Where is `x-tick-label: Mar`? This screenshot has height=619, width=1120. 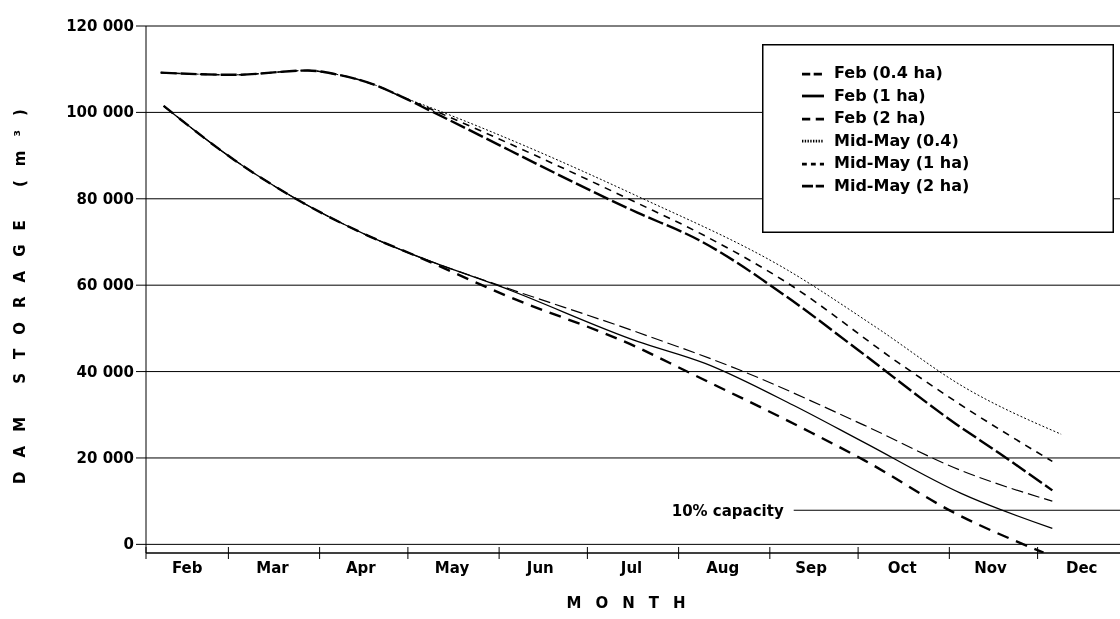 x-tick-label: Mar is located at coordinates (273, 568).